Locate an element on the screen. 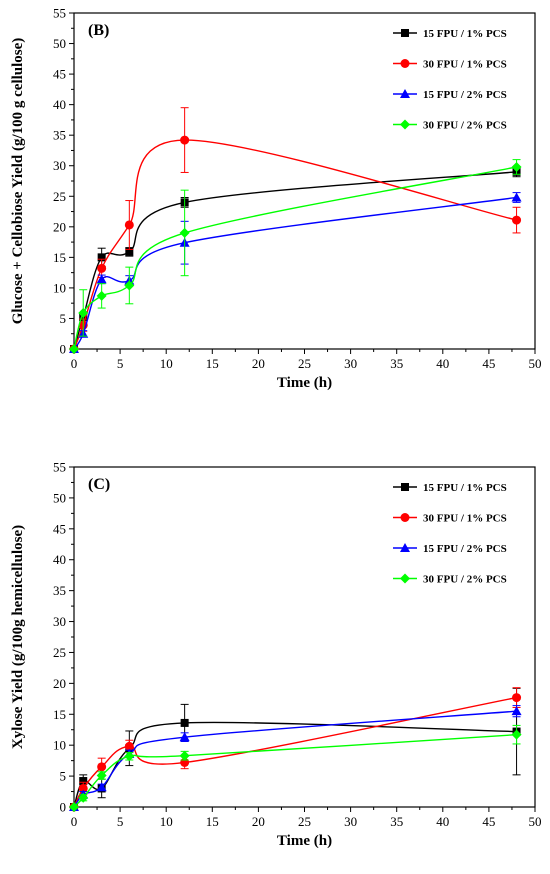 The image size is (550, 874). x-tick-label: 40 is located at coordinates (442, 821).